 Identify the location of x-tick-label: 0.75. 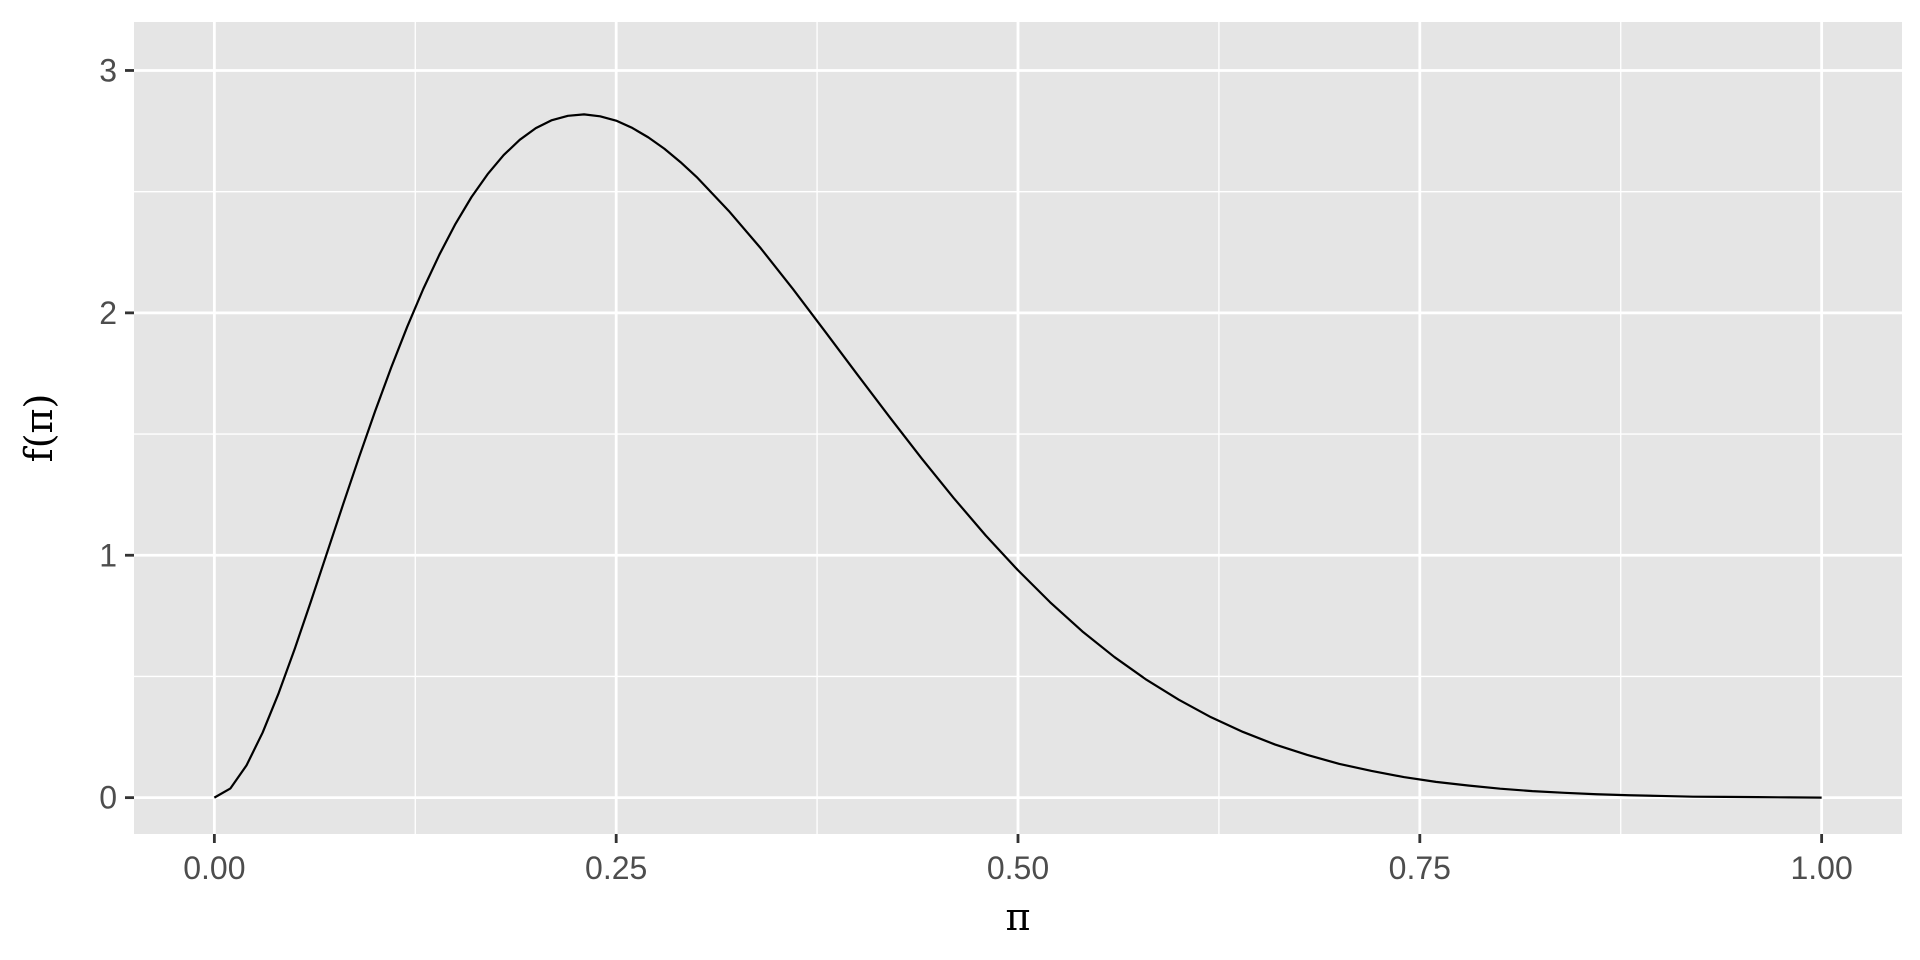
(1420, 868).